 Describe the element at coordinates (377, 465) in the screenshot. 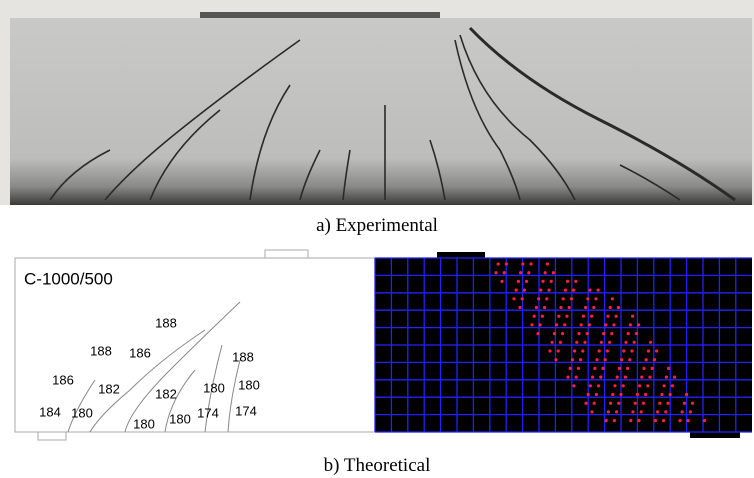

I see `caption: b) Theoretical` at that location.